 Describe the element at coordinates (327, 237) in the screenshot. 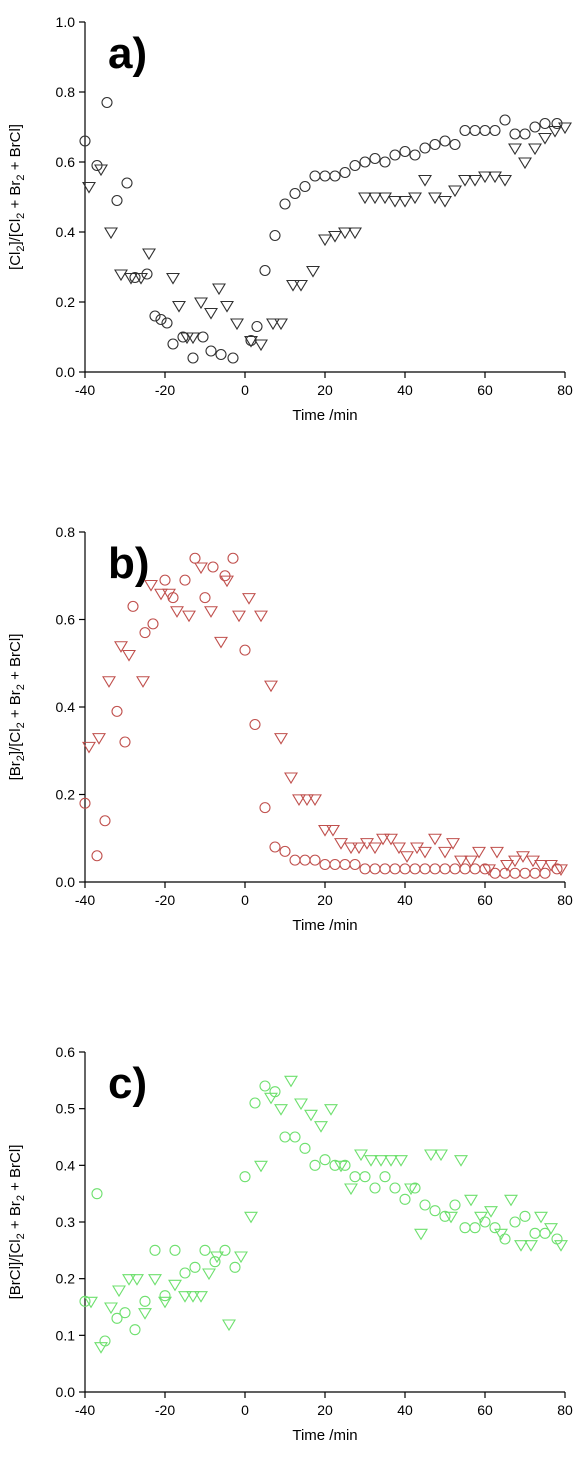

I see `series-triangle-down` at that location.